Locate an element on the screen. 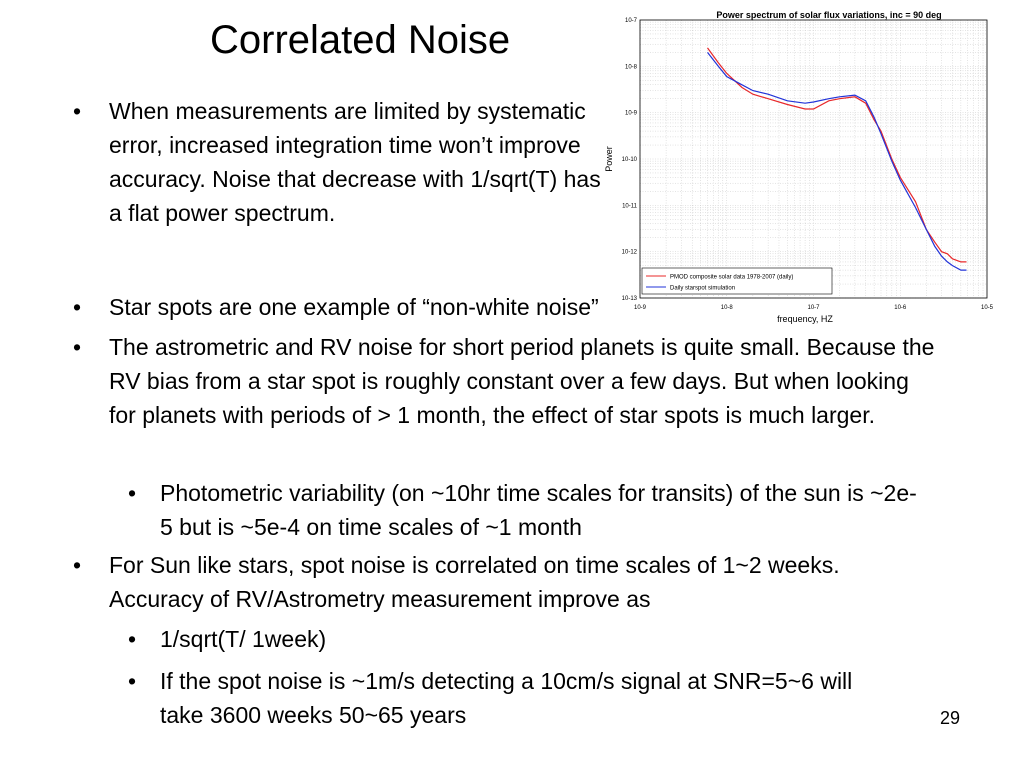 The height and width of the screenshot is (768, 1024). chart-grid is located at coordinates (813, 159).